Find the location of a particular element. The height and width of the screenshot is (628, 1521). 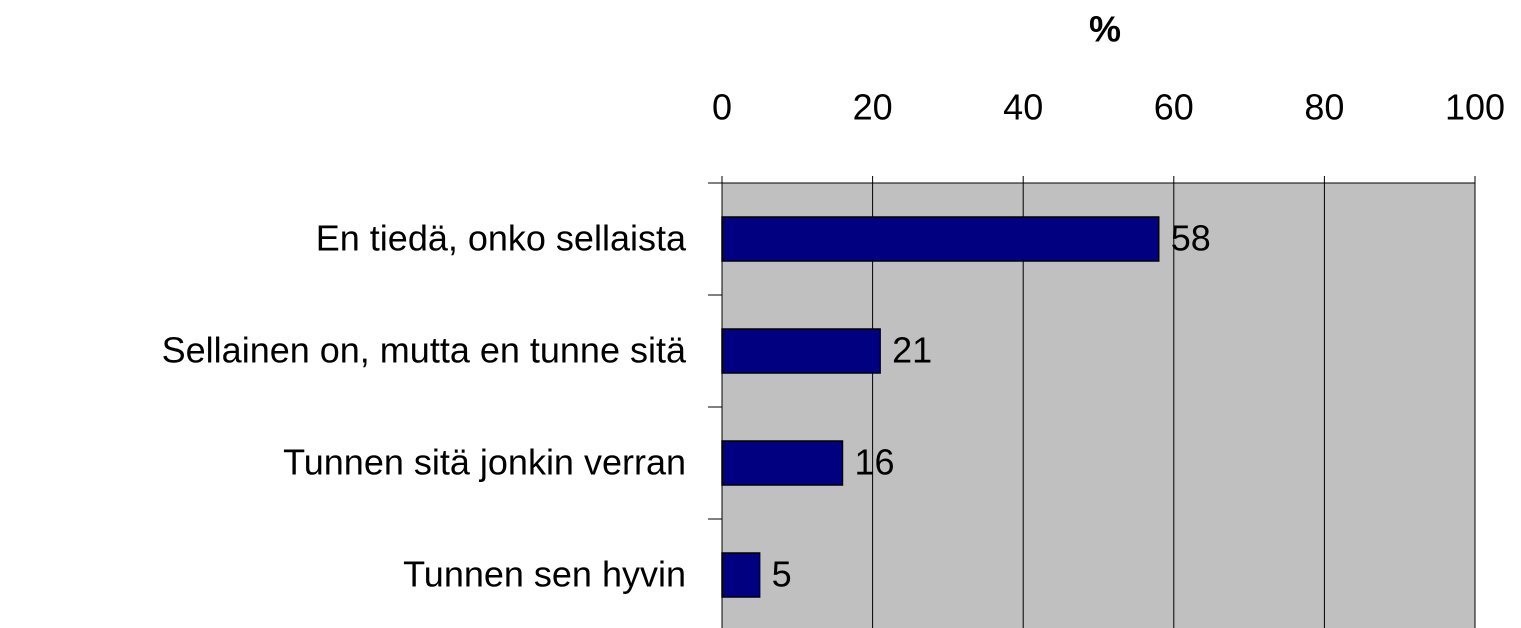

x-tick-label: 80 is located at coordinates (1324, 107).